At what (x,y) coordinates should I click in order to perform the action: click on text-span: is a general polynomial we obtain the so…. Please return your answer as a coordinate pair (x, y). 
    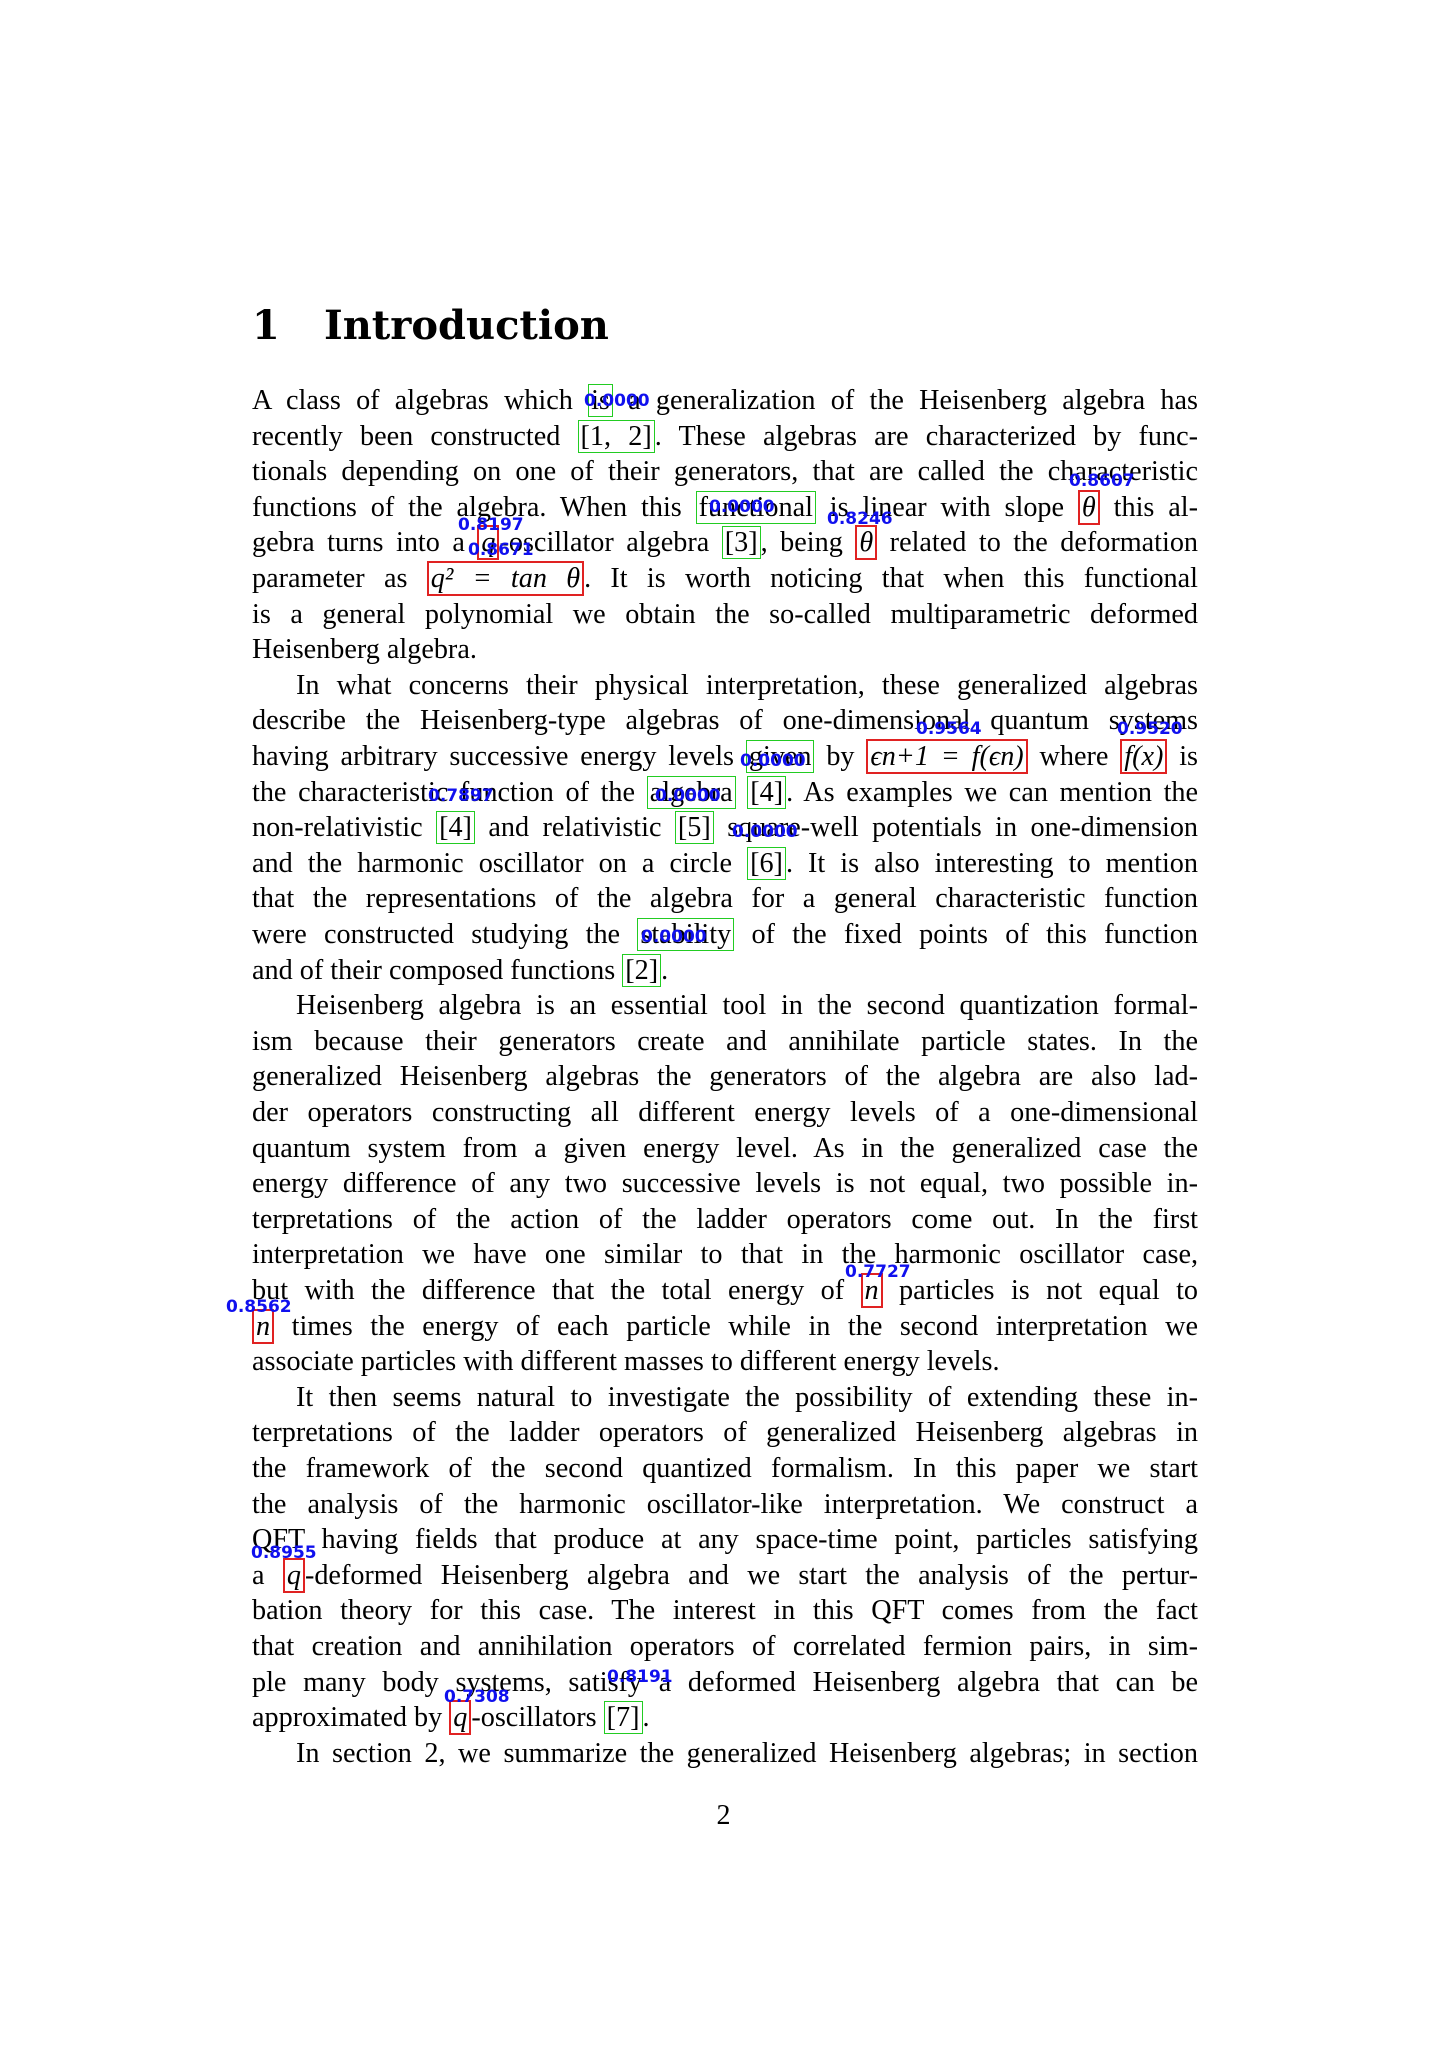
    Looking at the image, I should click on (725, 614).